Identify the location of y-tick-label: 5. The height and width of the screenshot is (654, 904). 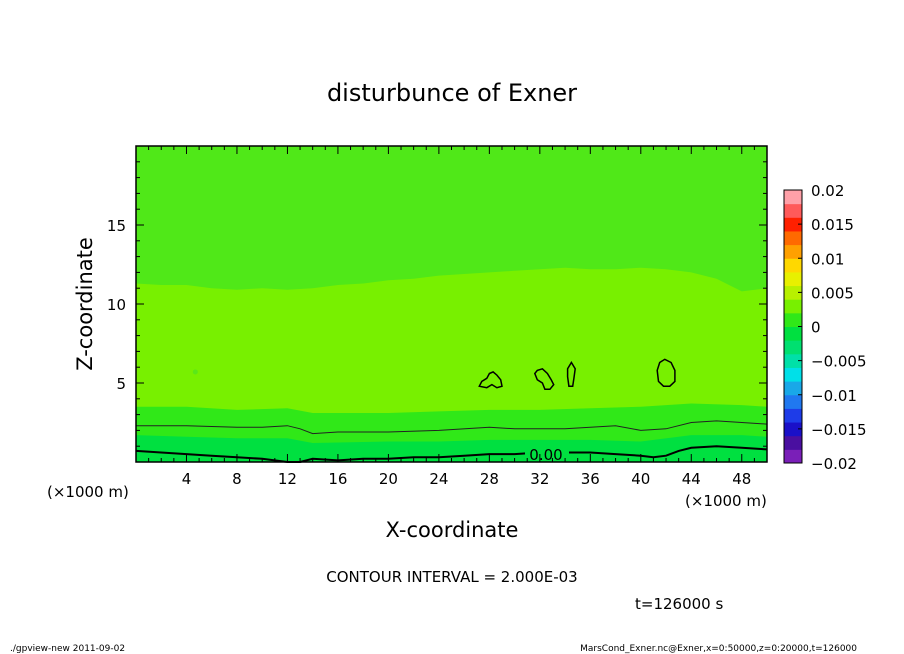
(121, 384).